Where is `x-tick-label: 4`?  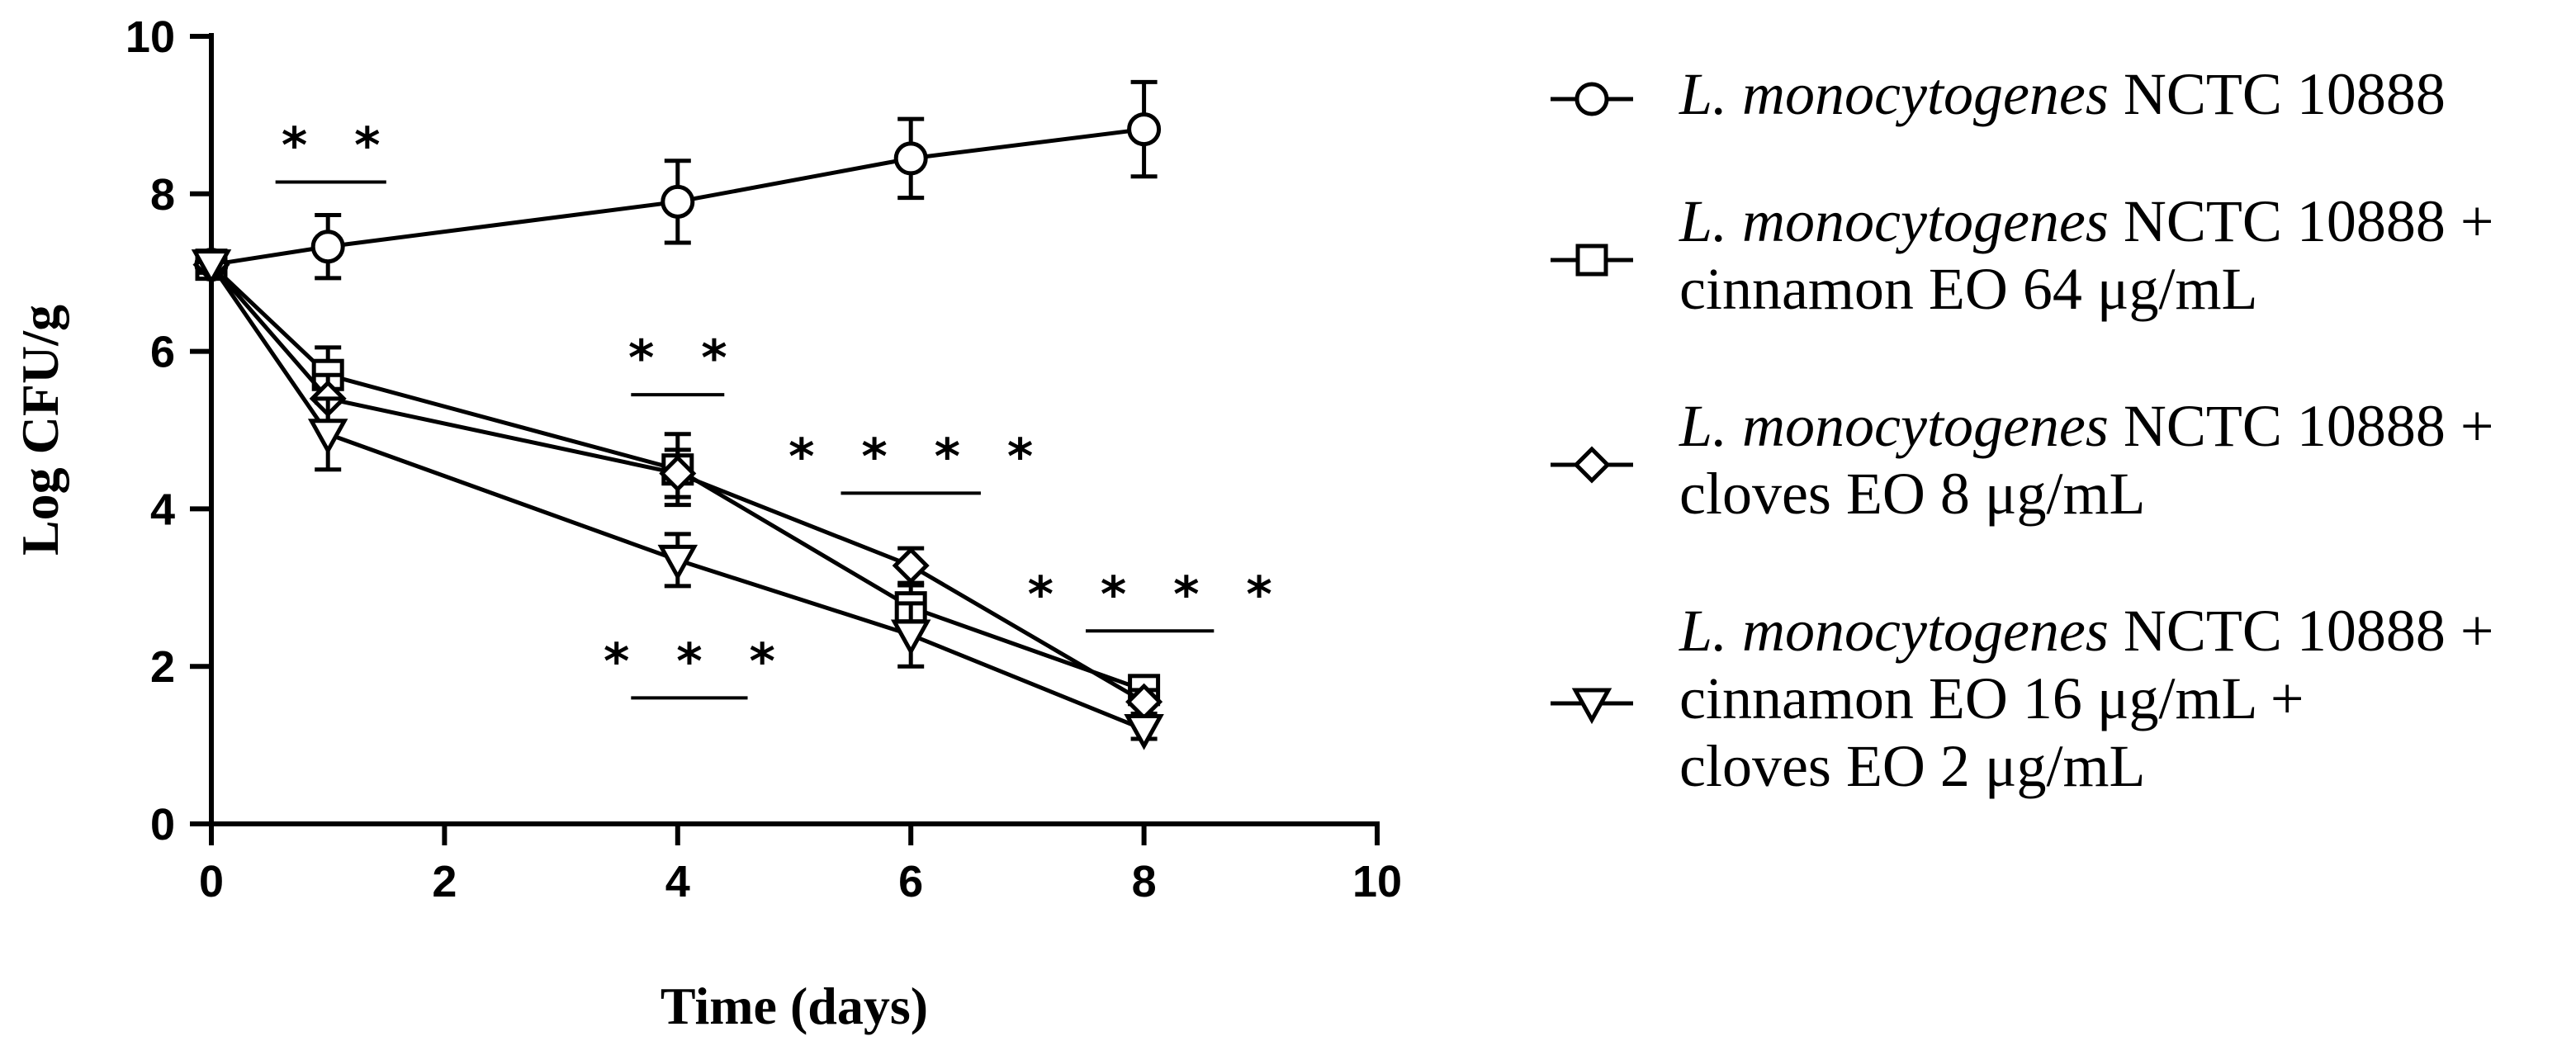 x-tick-label: 4 is located at coordinates (677, 881).